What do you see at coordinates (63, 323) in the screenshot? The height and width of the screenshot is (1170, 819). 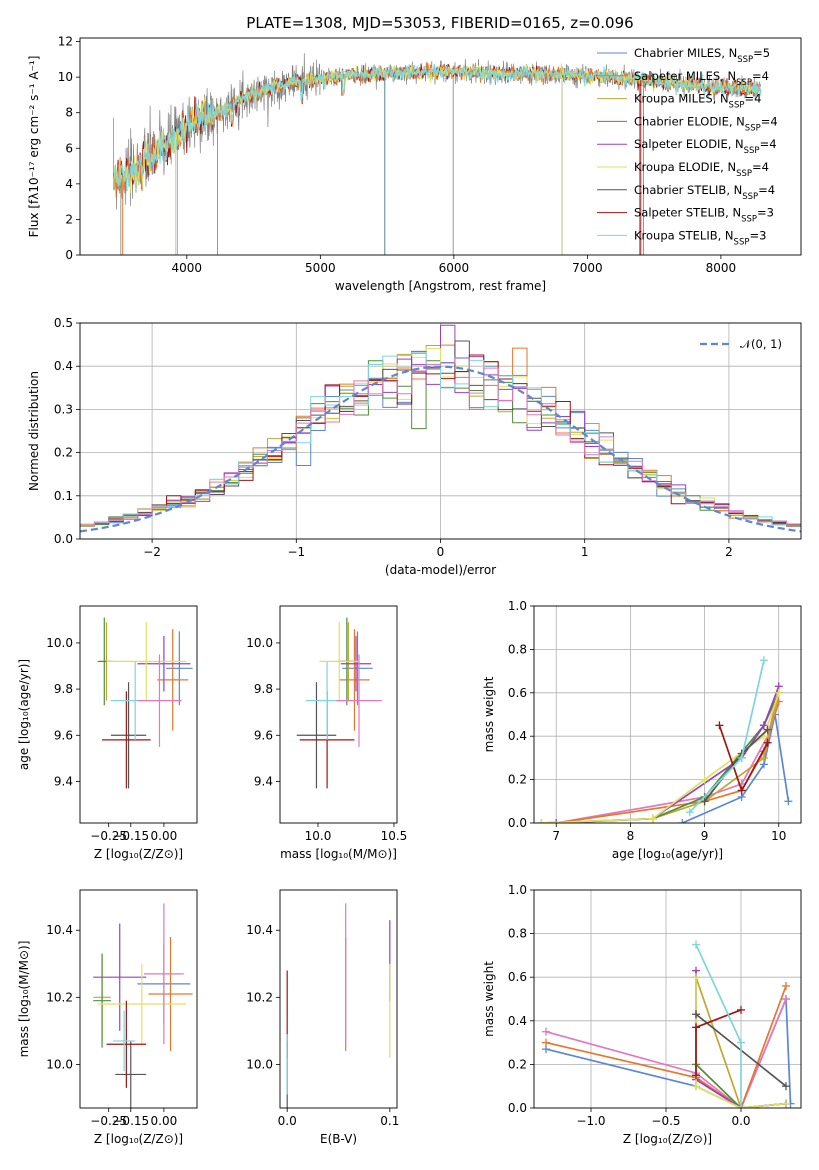 I see `y-tick-label: 0.5` at bounding box center [63, 323].